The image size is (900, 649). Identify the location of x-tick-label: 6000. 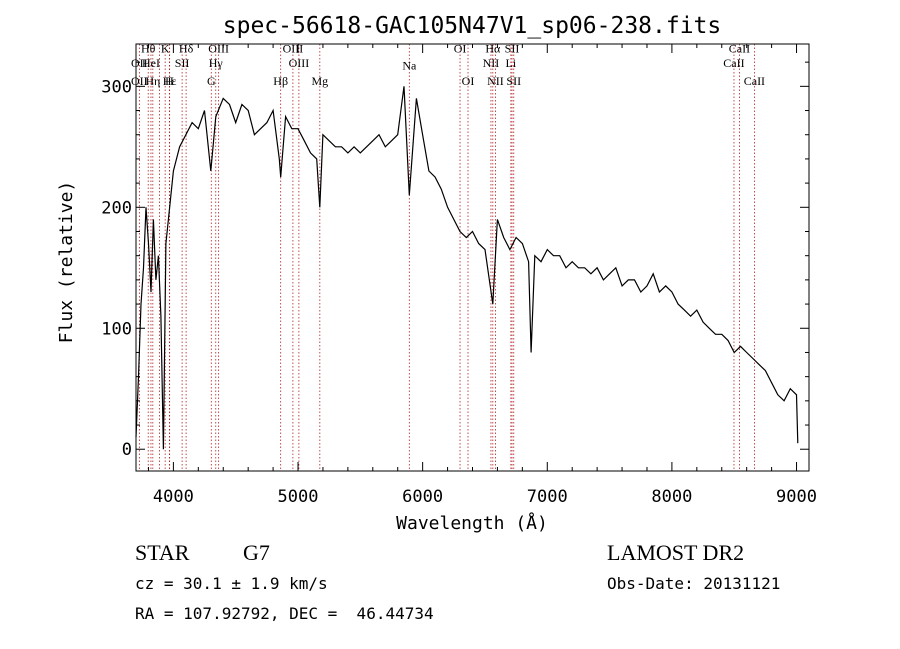
(422, 497).